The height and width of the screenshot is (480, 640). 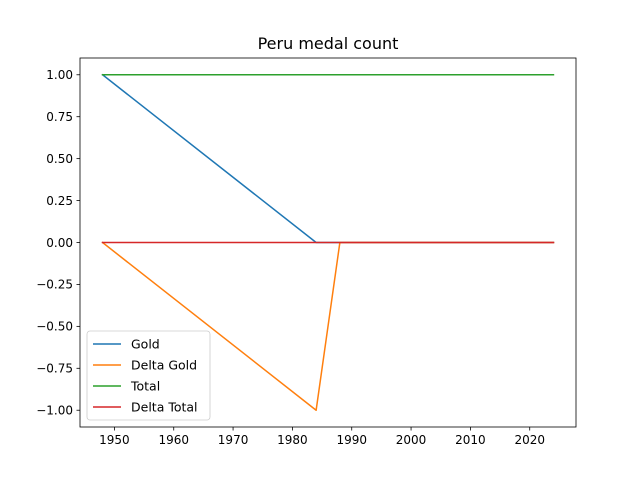 I want to click on y-tick-label: 1.00, so click(x=59, y=75).